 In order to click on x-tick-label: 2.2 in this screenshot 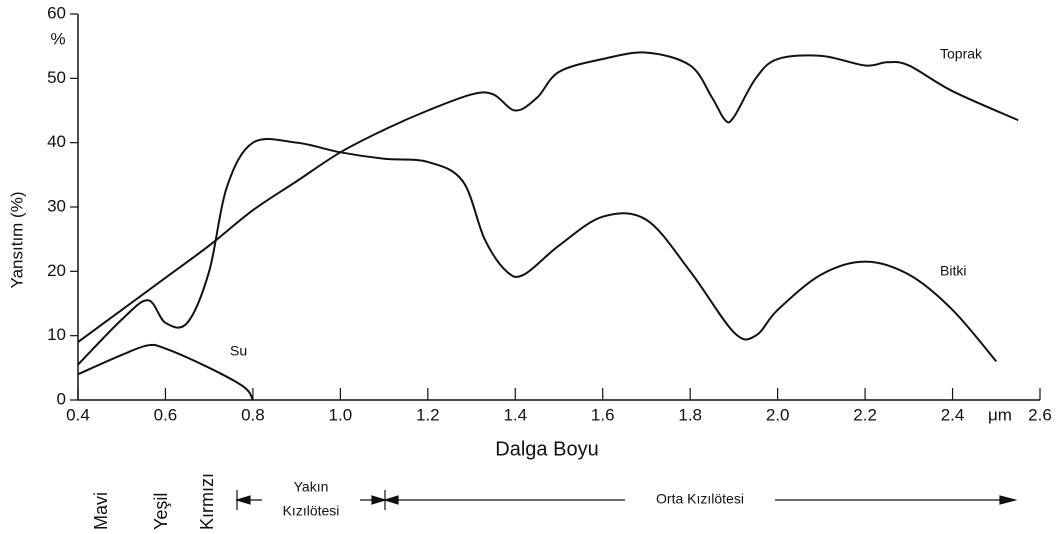, I will do `click(865, 414)`.